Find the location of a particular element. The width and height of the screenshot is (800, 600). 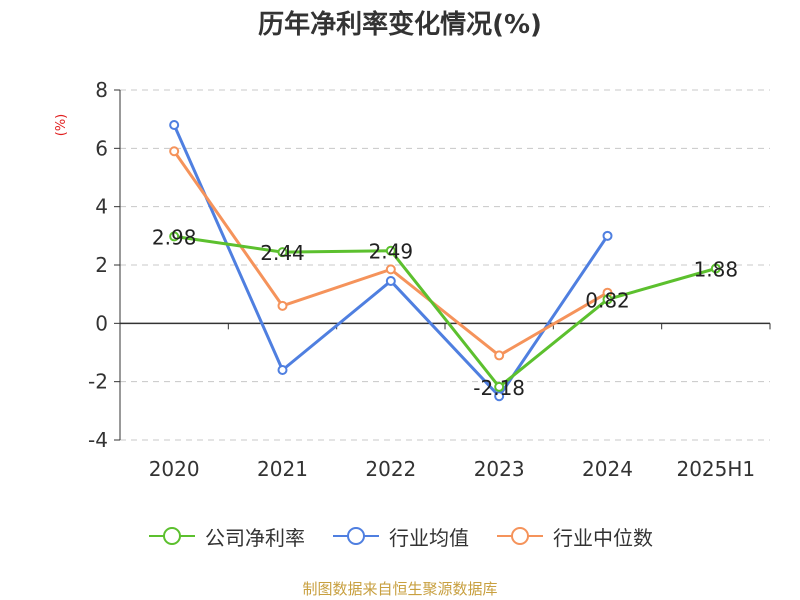

data-label: 0.82 is located at coordinates (607, 300).